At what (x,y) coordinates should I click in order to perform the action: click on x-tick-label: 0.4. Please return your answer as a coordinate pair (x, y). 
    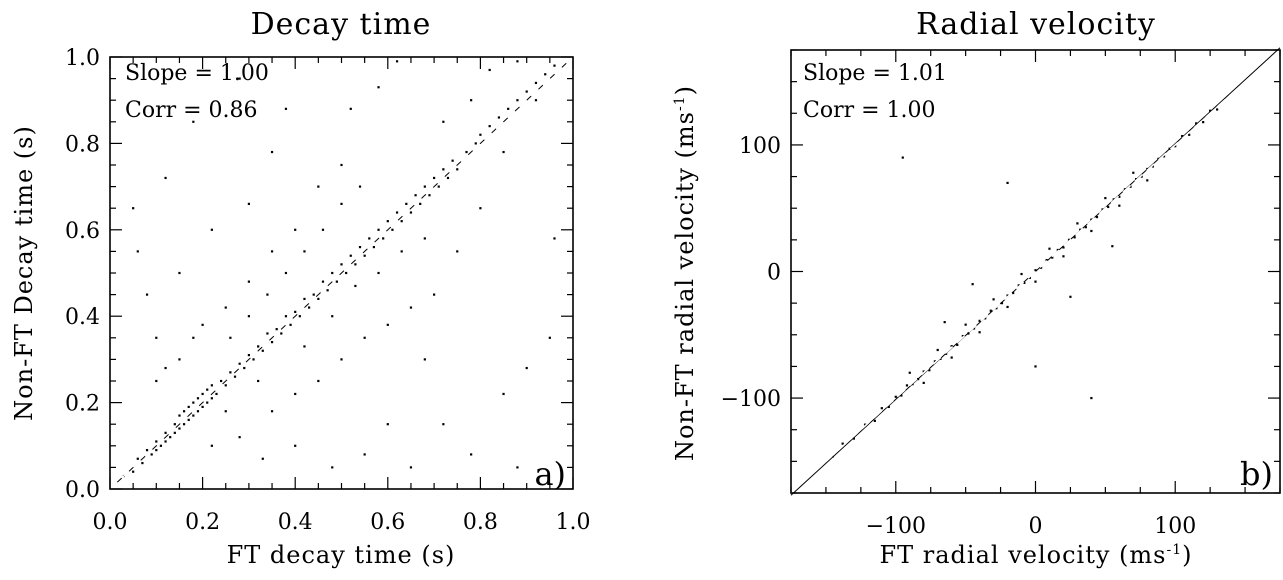
    Looking at the image, I should click on (295, 522).